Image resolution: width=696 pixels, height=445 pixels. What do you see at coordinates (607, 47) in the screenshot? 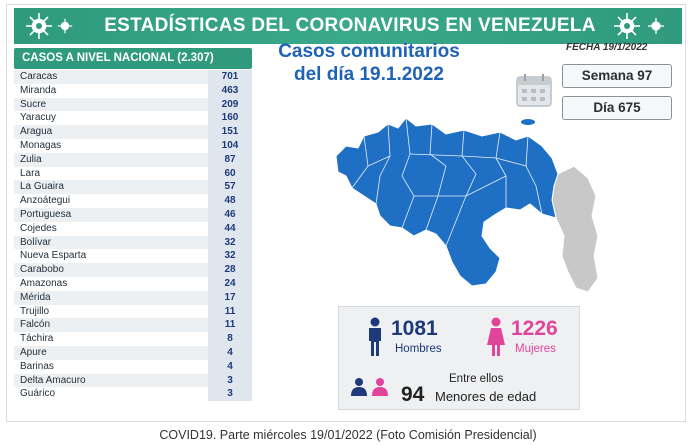
I see `date-label: FECHA 19/1/2022` at bounding box center [607, 47].